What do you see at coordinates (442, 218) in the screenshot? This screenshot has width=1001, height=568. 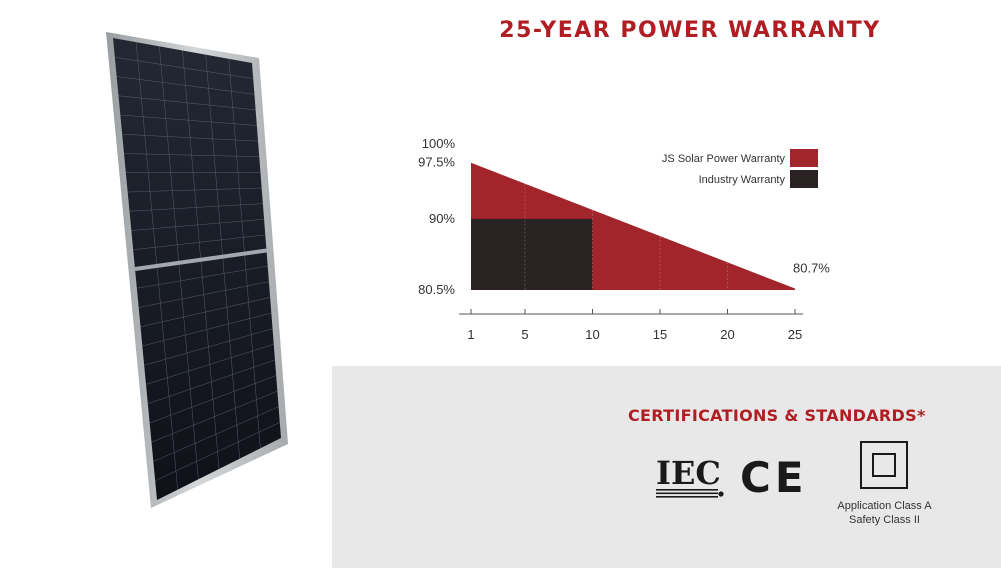 I see `y-tick-label: 90%` at bounding box center [442, 218].